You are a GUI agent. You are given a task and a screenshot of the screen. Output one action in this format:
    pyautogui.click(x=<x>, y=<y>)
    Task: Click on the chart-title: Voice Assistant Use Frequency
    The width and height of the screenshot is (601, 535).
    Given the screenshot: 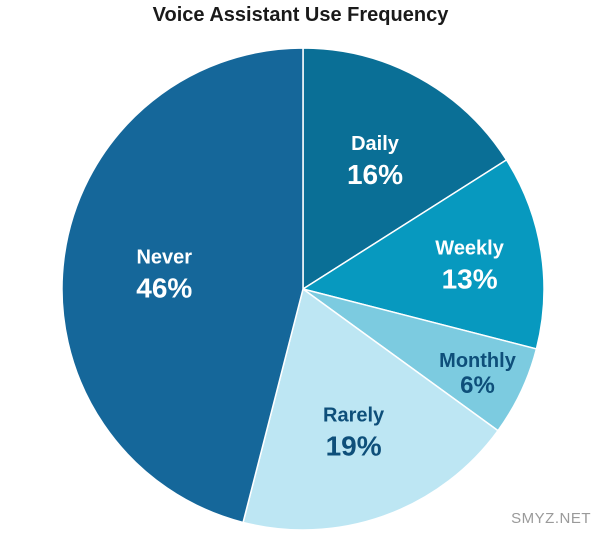 What is the action you would take?
    pyautogui.click(x=300, y=15)
    